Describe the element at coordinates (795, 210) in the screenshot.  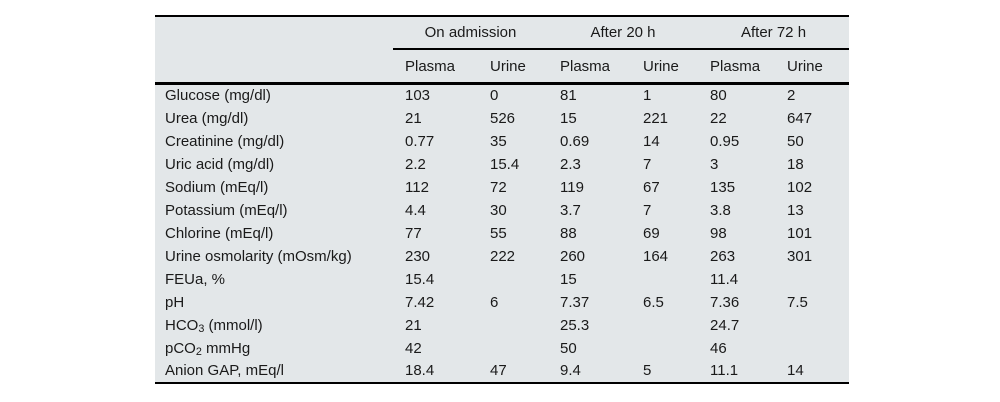
I see `cell-value: 13` at that location.